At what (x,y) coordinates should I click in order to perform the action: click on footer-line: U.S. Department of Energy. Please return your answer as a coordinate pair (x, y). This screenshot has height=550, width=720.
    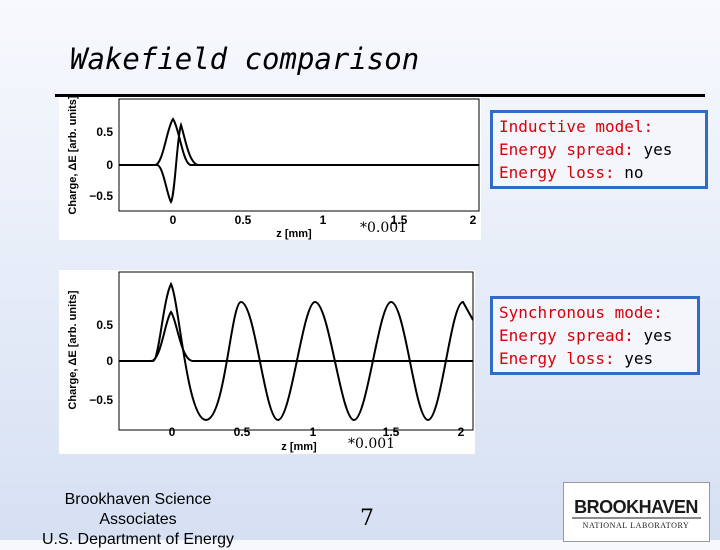
    Looking at the image, I should click on (138, 539).